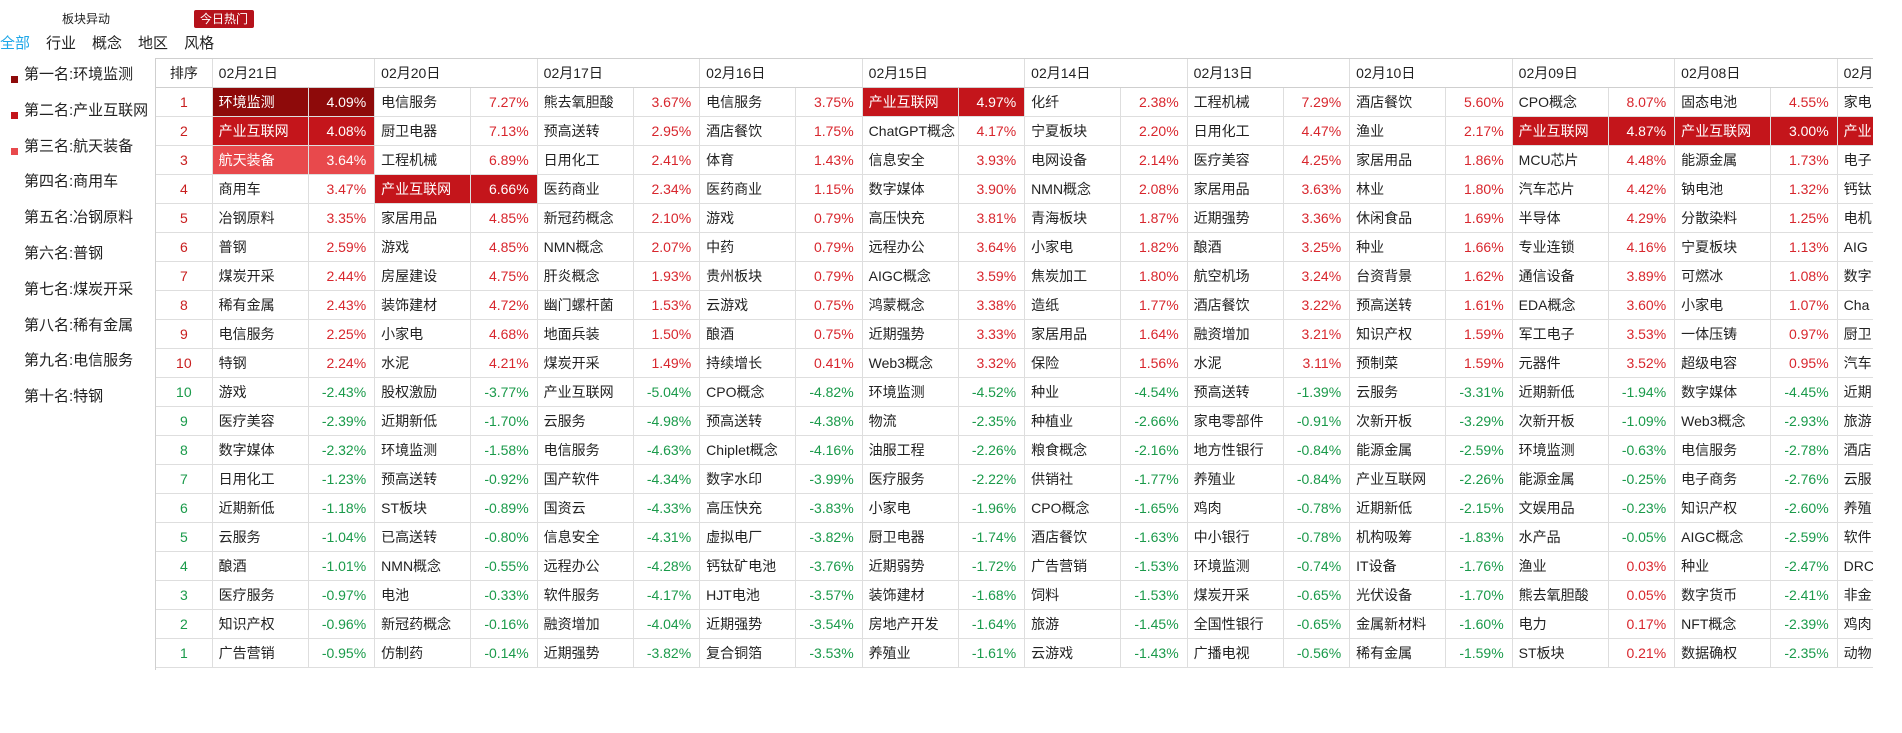 This screenshot has height=733, width=1902. Describe the element at coordinates (83, 152) in the screenshot. I see `rank-item-3: 第三名:航天装备` at that location.